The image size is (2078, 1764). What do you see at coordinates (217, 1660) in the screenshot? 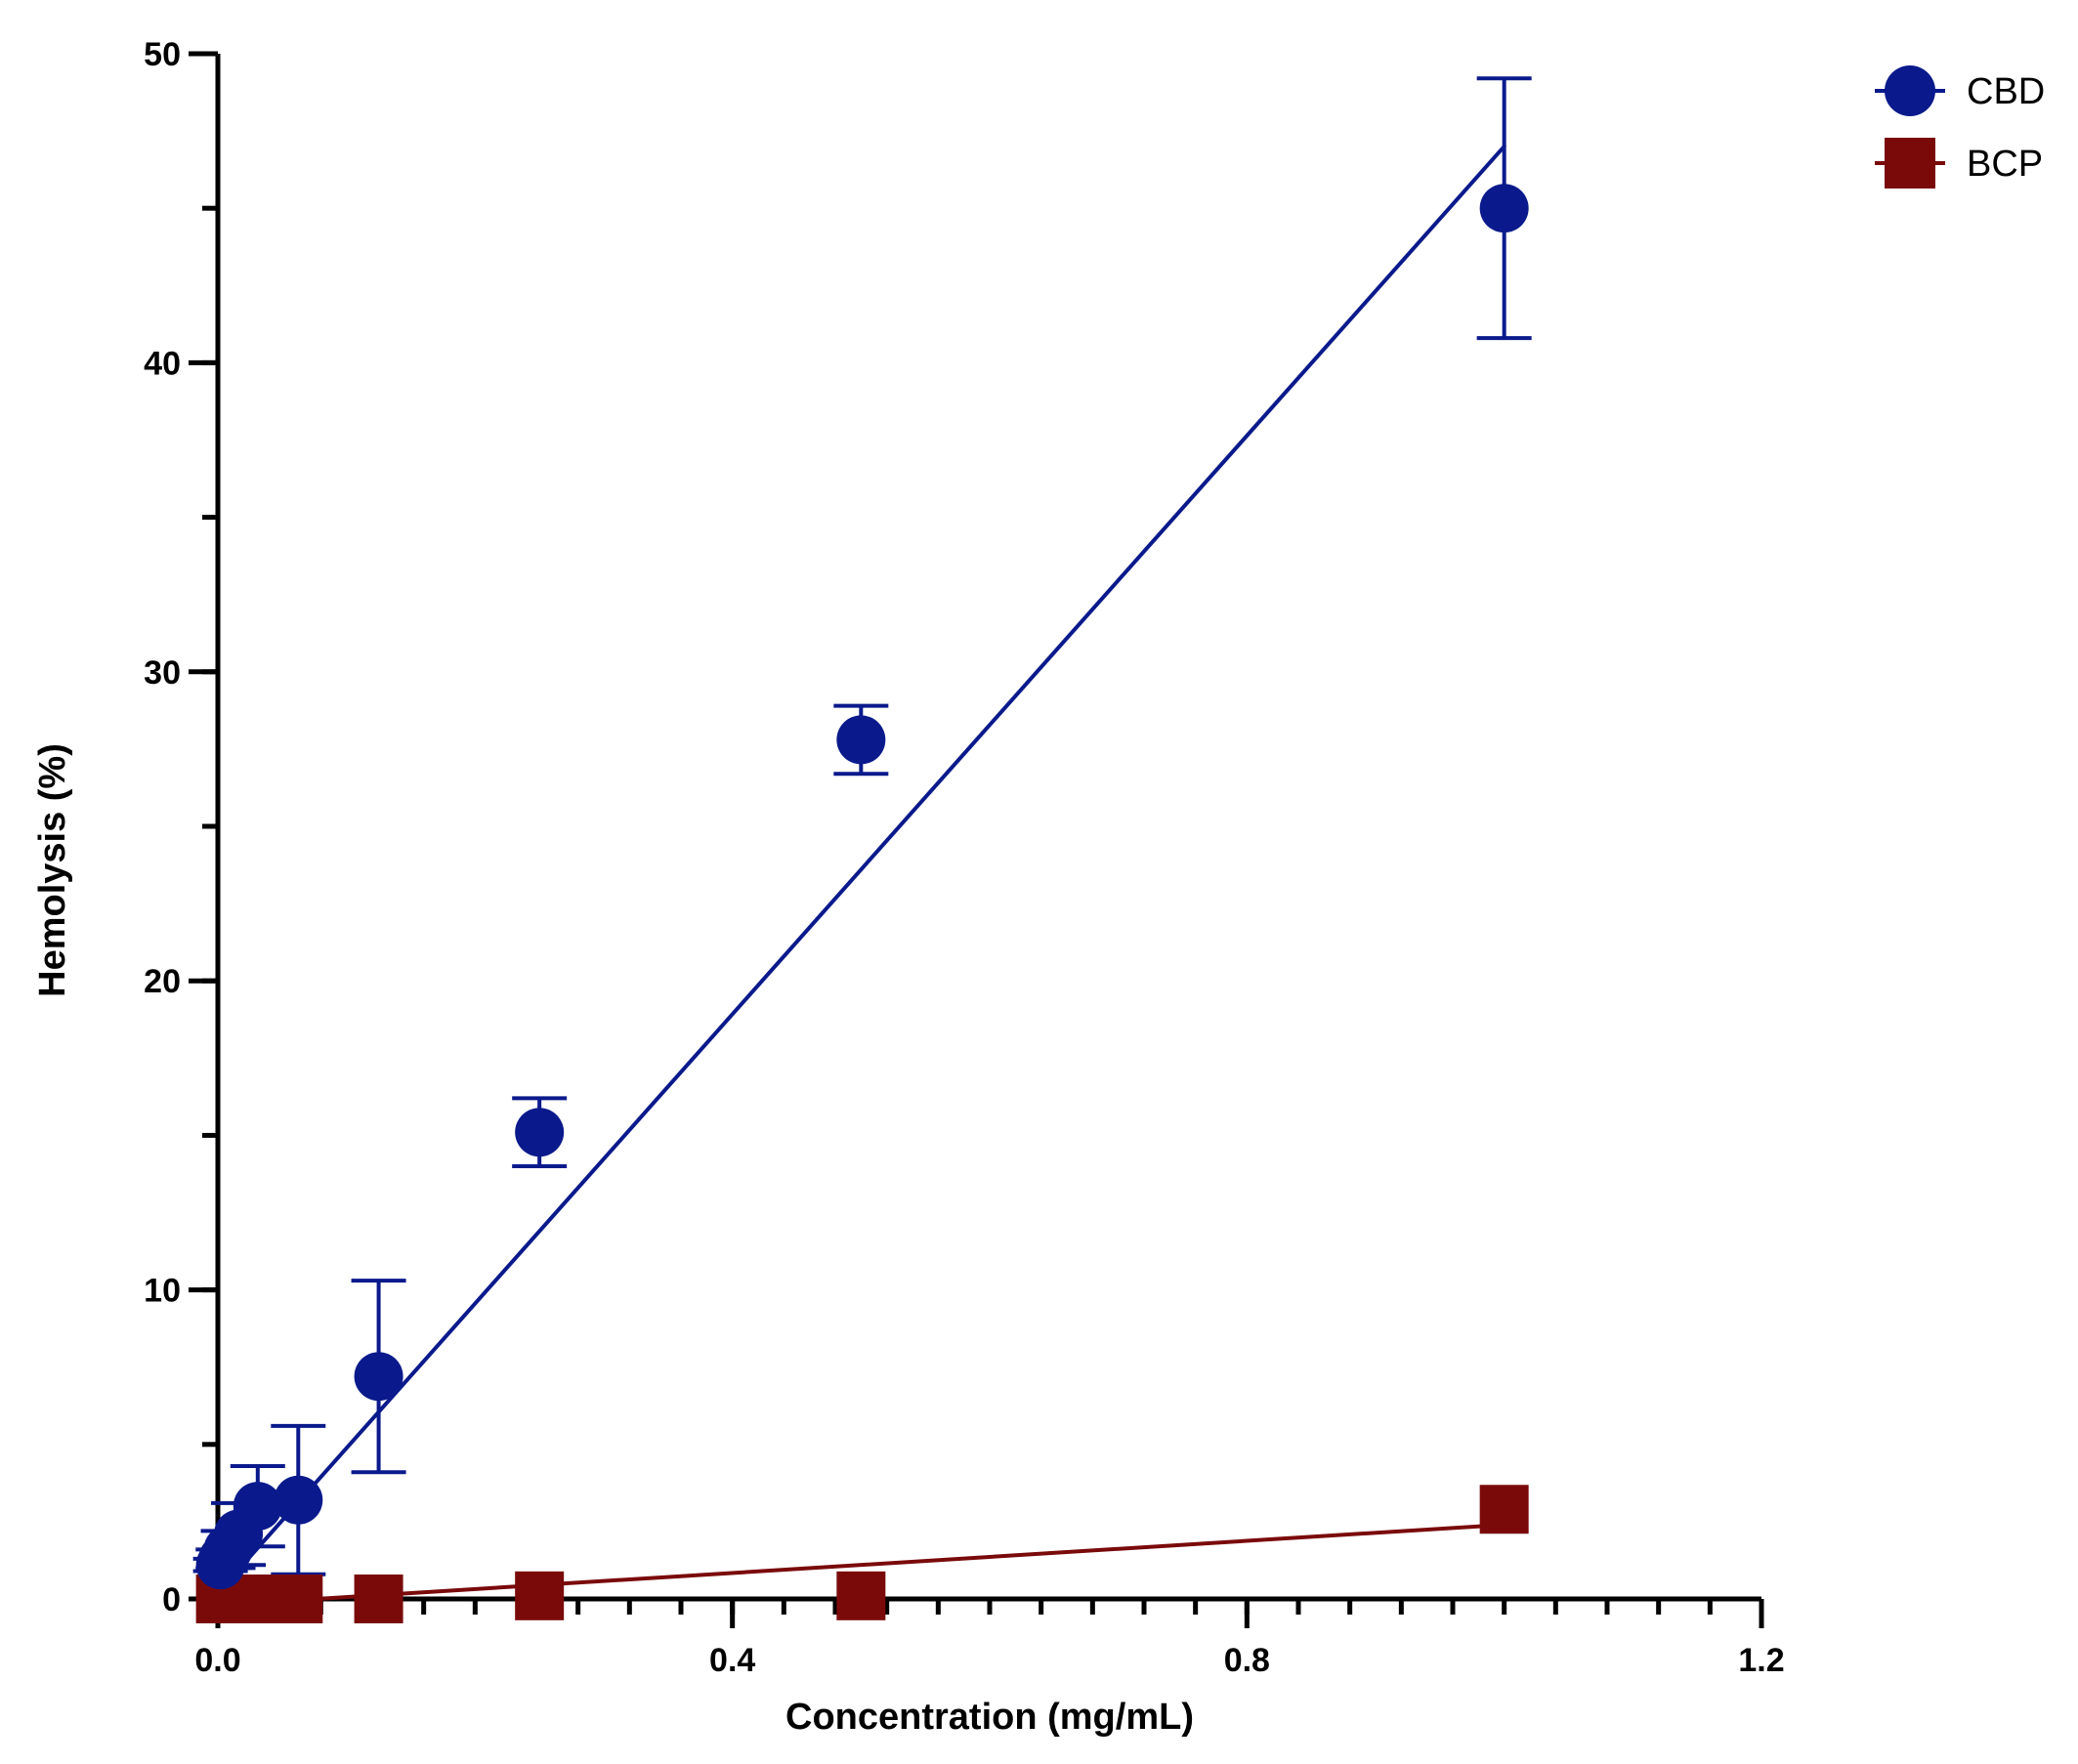
I see `x-tick-label: 0.0` at bounding box center [217, 1660].